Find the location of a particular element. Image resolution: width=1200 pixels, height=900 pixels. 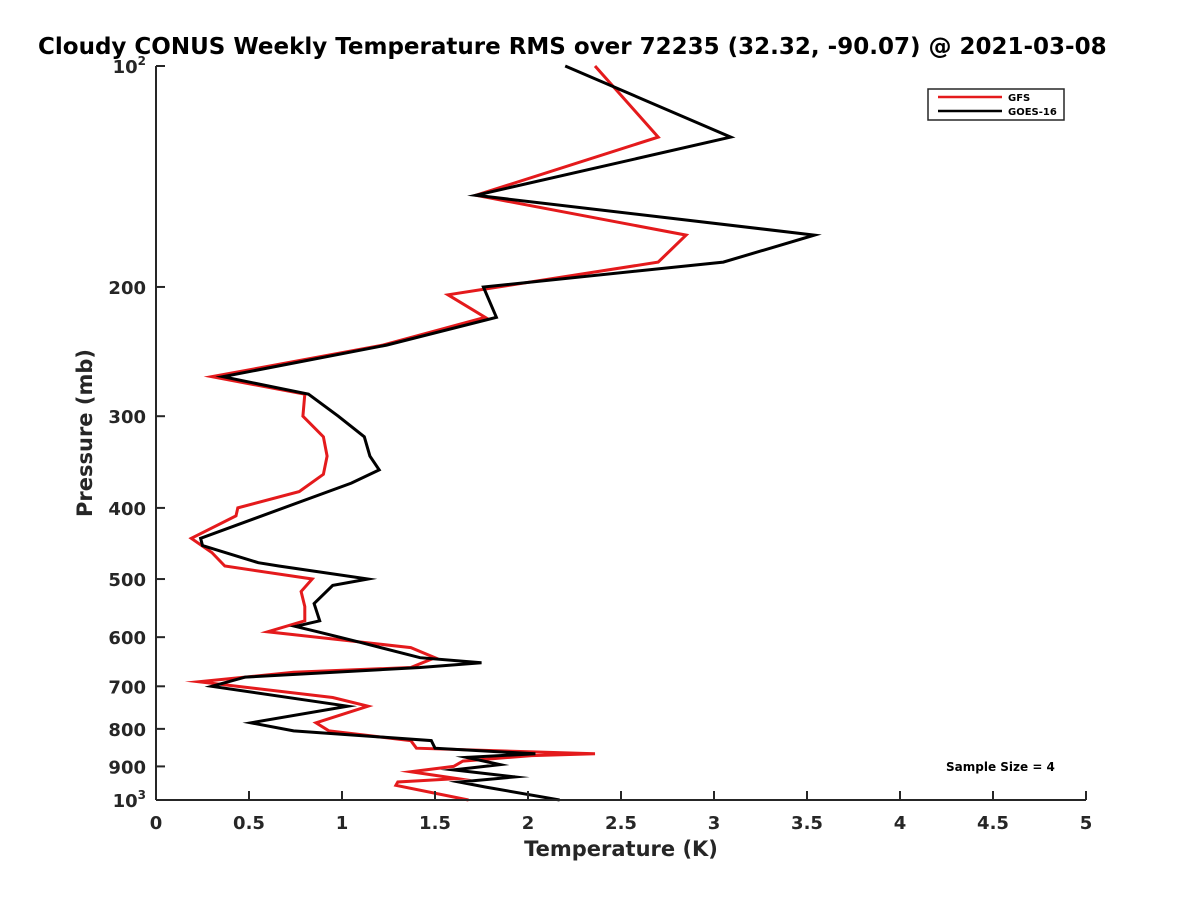

y-tick-label: 800 is located at coordinates (127, 730).